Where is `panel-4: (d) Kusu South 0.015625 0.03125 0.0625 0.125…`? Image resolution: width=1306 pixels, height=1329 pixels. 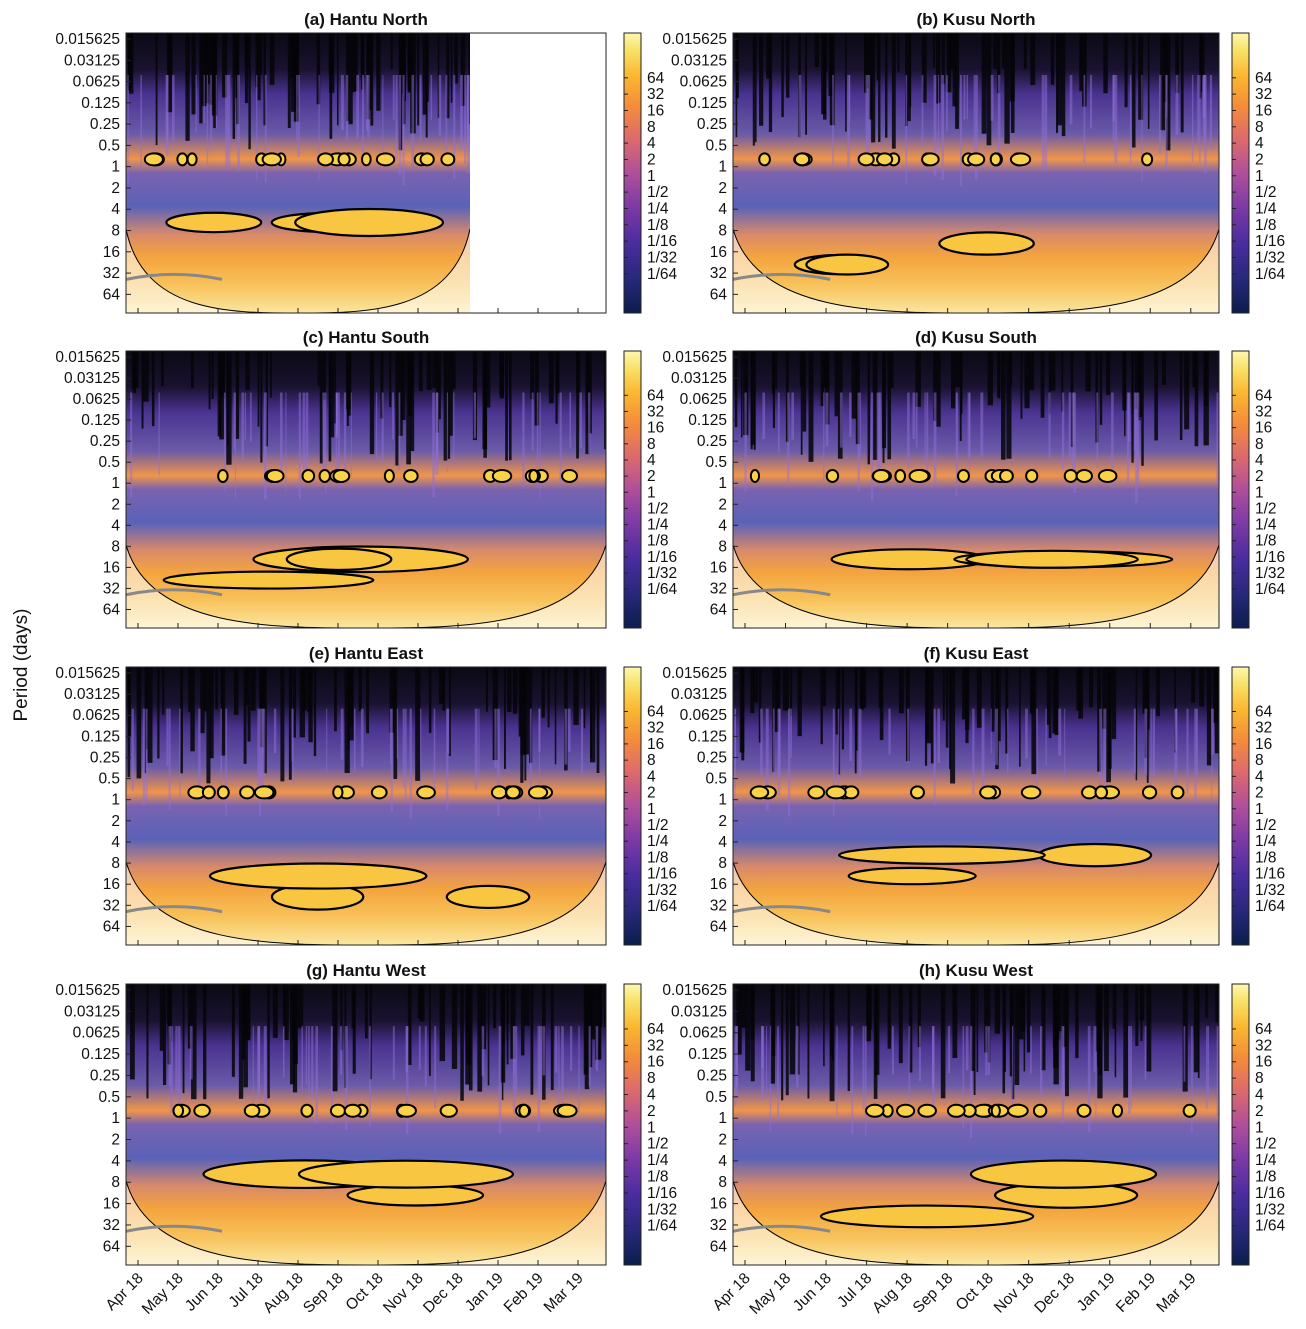
panel-4: (d) Kusu South 0.015625 0.03125 0.0625 0.125… is located at coordinates (974, 478).